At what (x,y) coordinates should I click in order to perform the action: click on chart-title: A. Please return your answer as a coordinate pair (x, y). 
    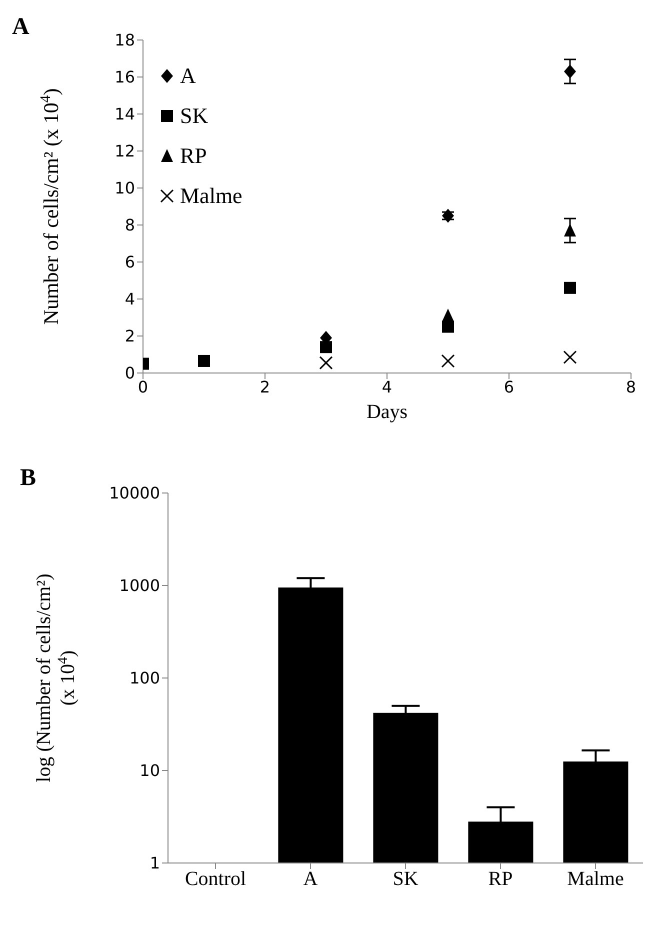
    Looking at the image, I should click on (21, 27).